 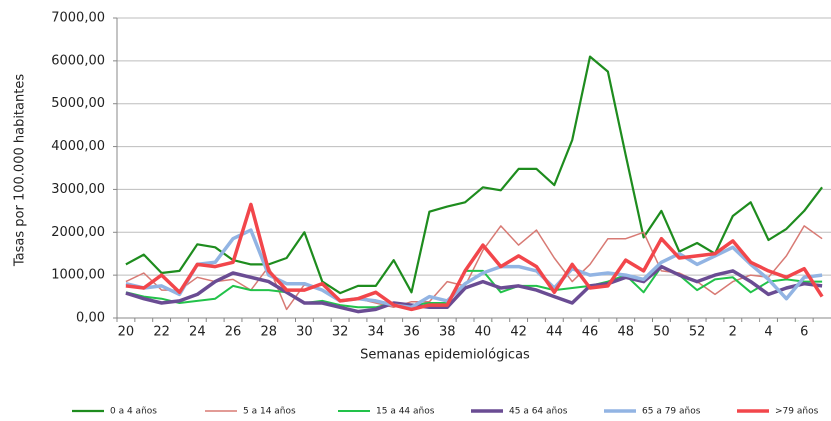 I want to click on x-tick-label: 28, so click(x=268, y=332).